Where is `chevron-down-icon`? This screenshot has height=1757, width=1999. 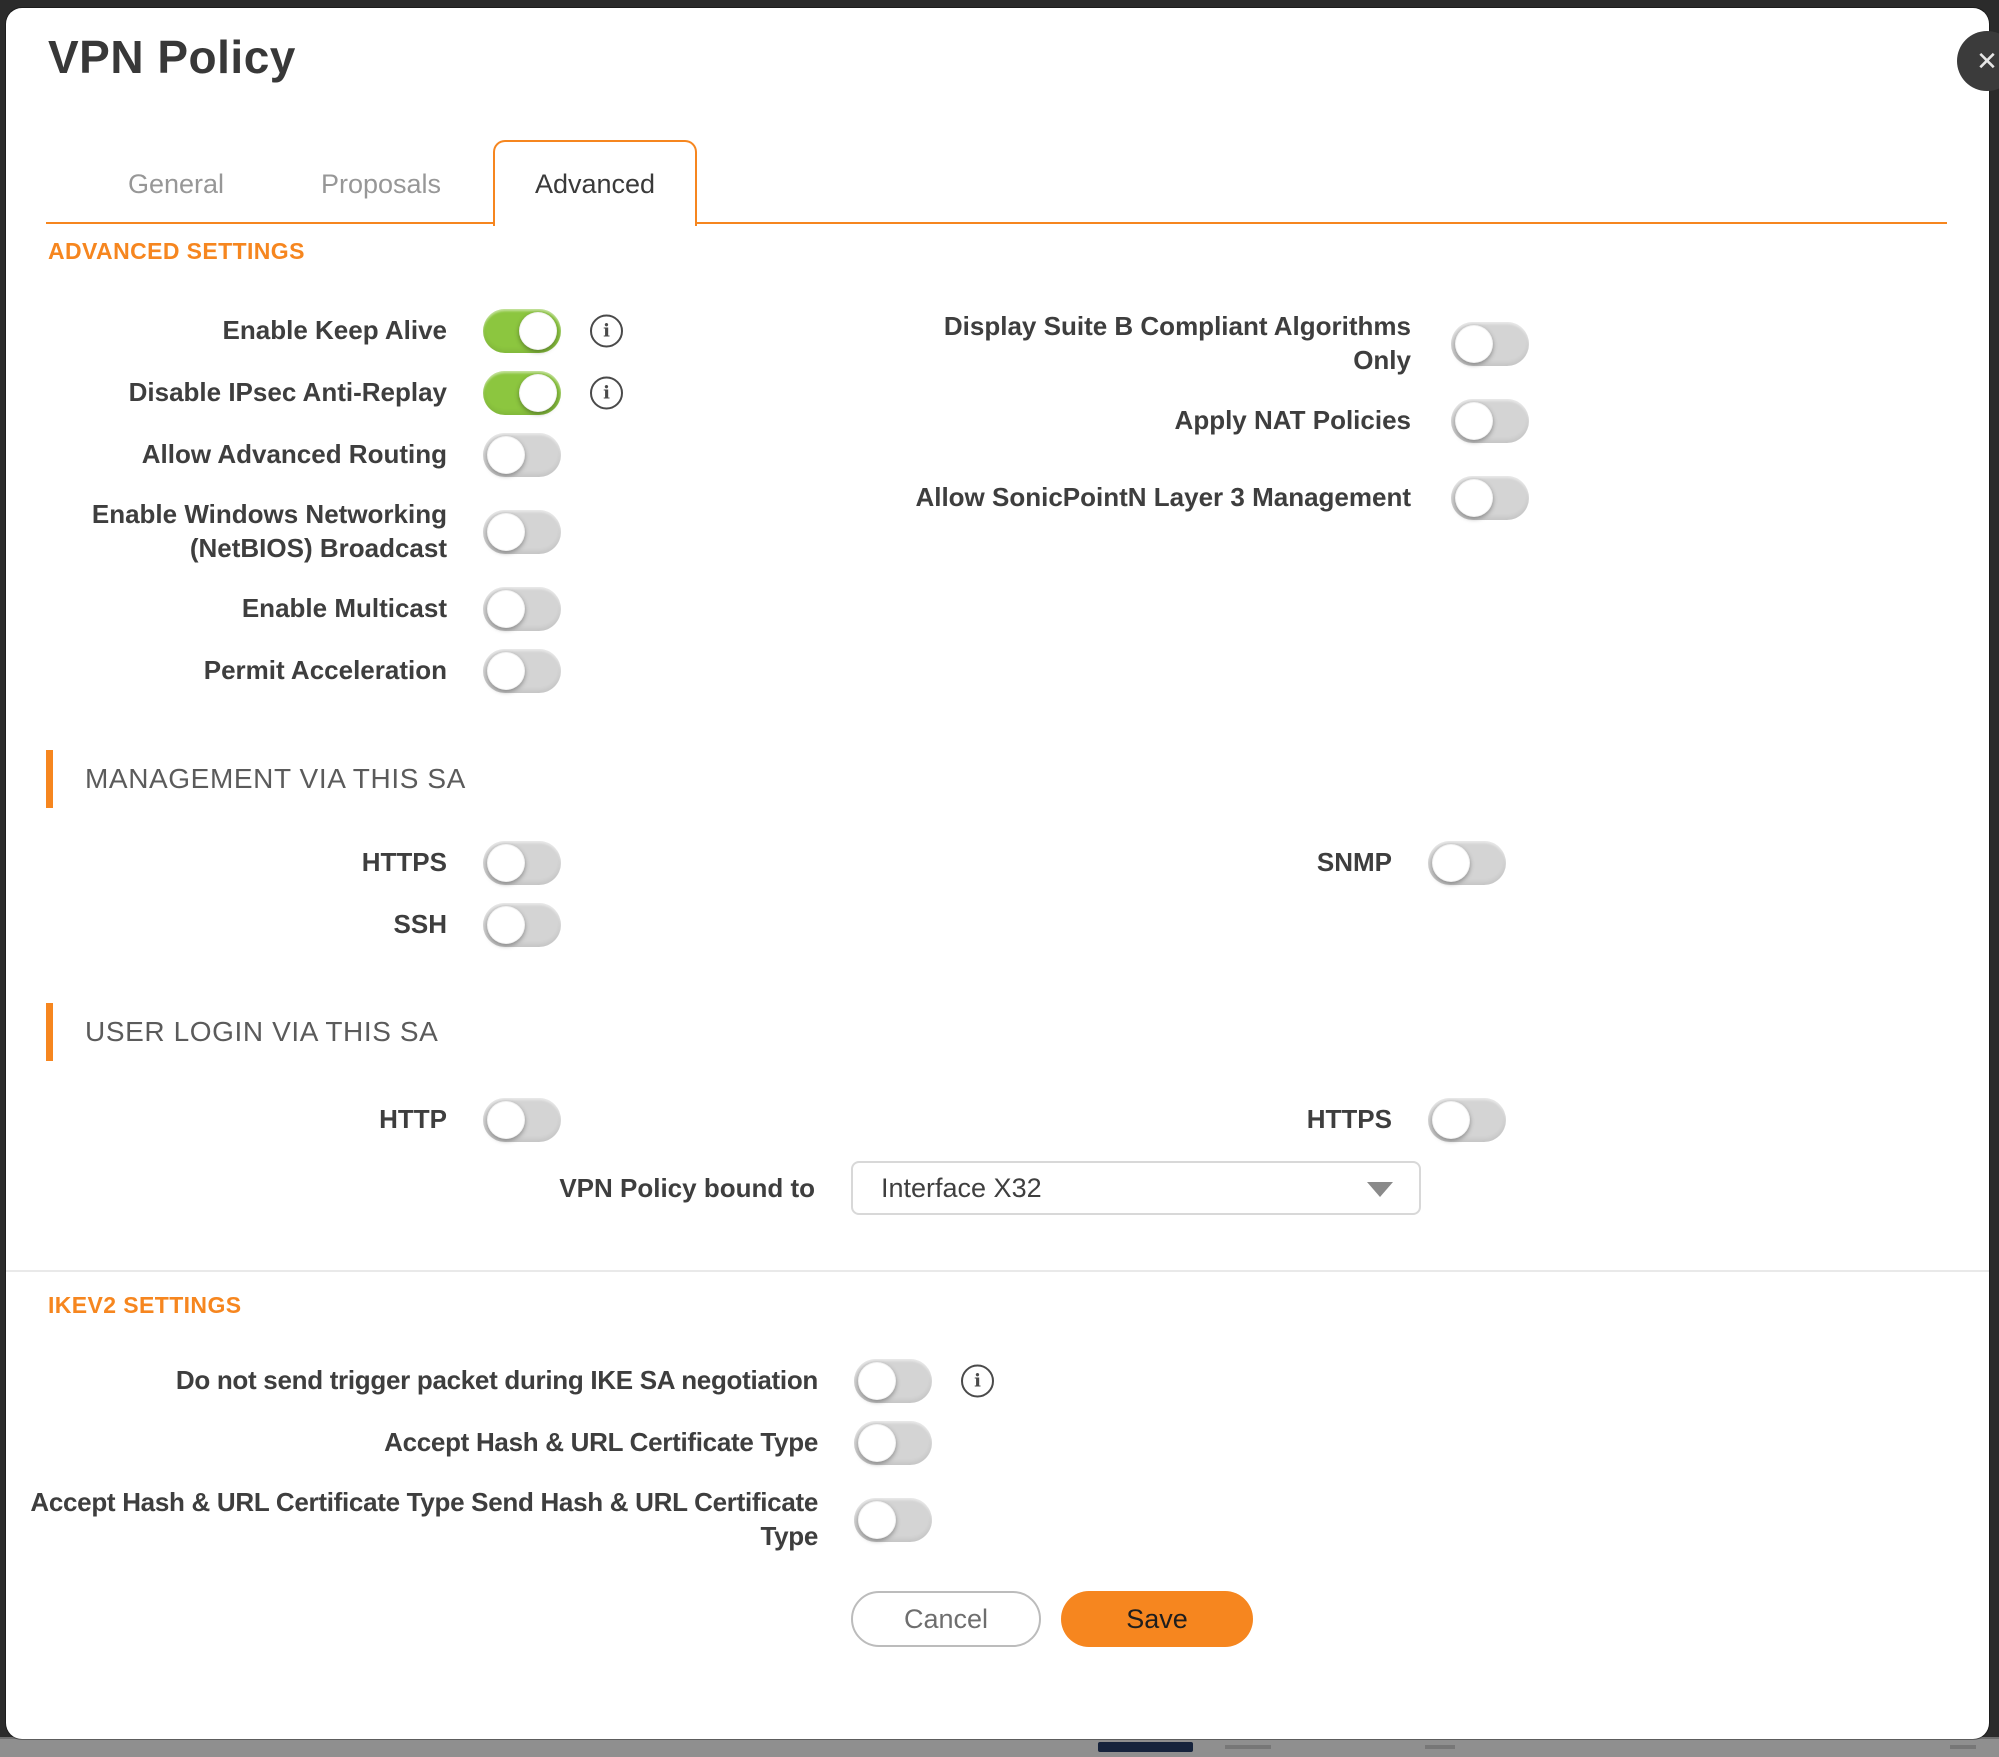
chevron-down-icon is located at coordinates (1380, 1189).